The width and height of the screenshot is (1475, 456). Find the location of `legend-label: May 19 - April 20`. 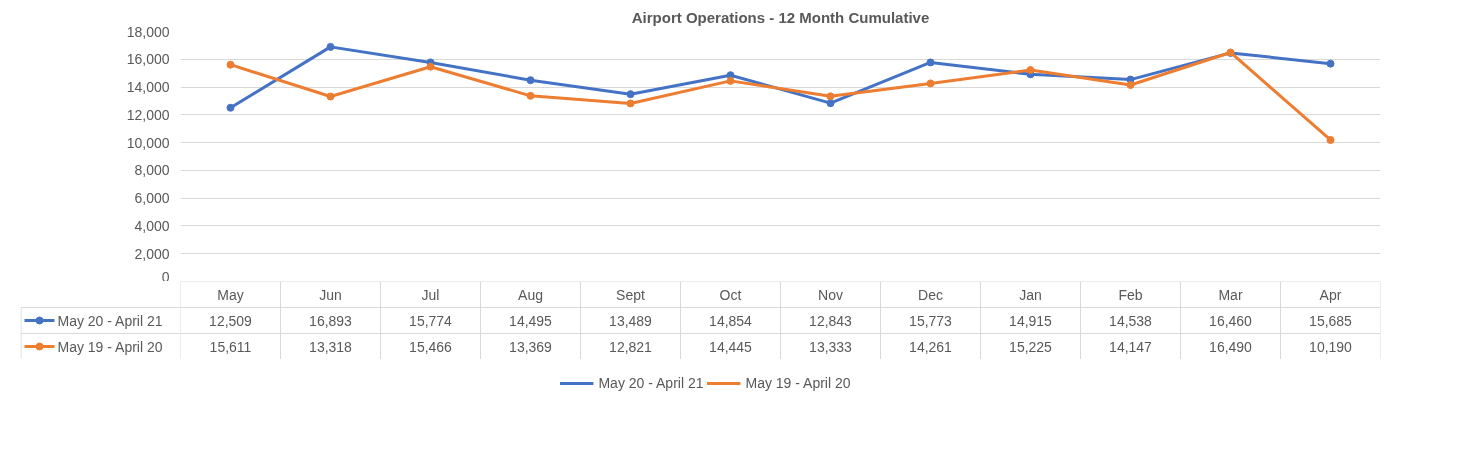

legend-label: May 19 - April 20 is located at coordinates (110, 346).